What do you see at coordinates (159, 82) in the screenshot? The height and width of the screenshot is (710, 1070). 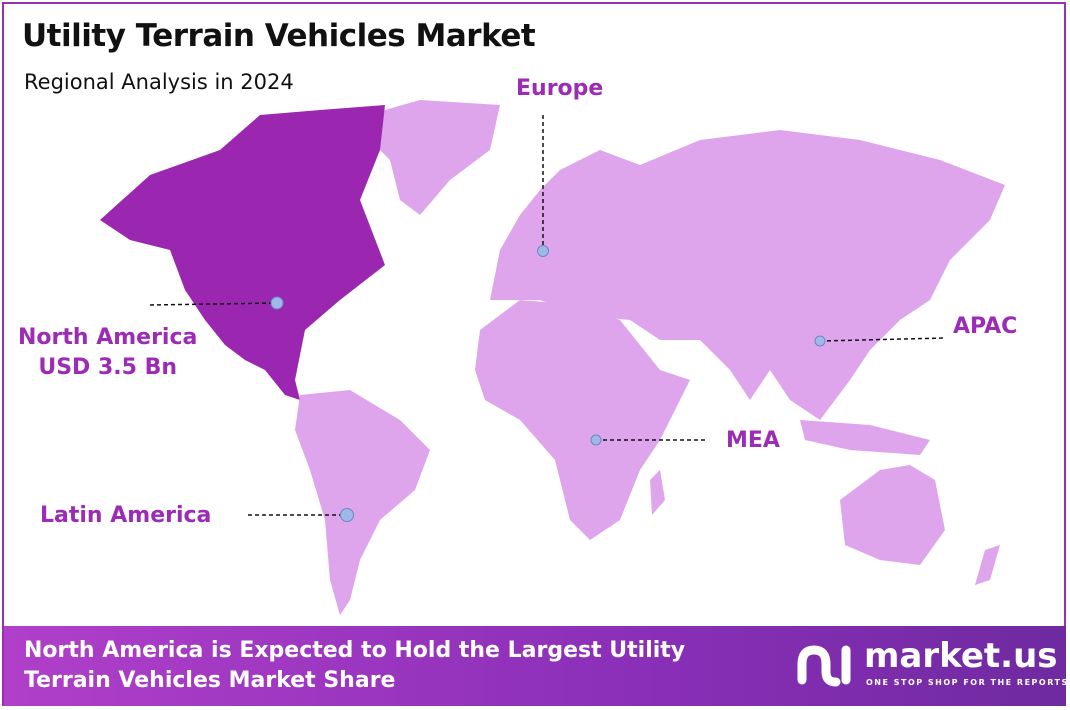 I see `page-subtitle: Regional Analysis in 2024` at bounding box center [159, 82].